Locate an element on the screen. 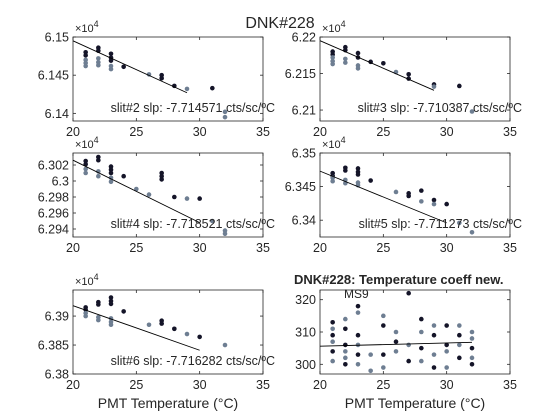 The image size is (560, 420). figure-title: DNK#228 is located at coordinates (279, 23).